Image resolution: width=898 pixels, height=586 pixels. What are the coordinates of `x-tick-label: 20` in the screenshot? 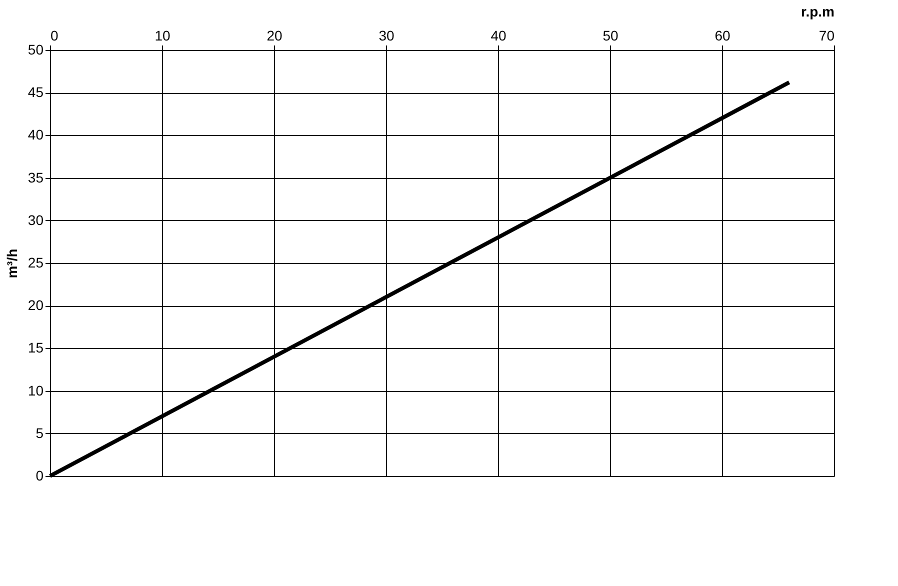 It's located at (274, 36).